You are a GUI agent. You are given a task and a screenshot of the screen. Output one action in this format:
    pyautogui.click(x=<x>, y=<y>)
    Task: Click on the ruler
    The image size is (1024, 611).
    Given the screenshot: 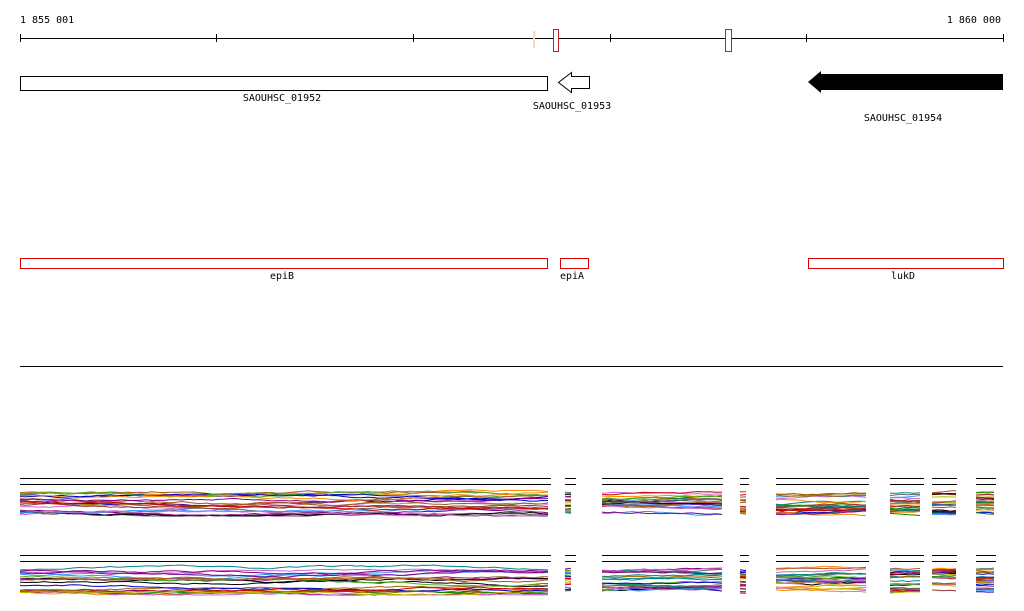 What is the action you would take?
    pyautogui.click(x=512, y=38)
    